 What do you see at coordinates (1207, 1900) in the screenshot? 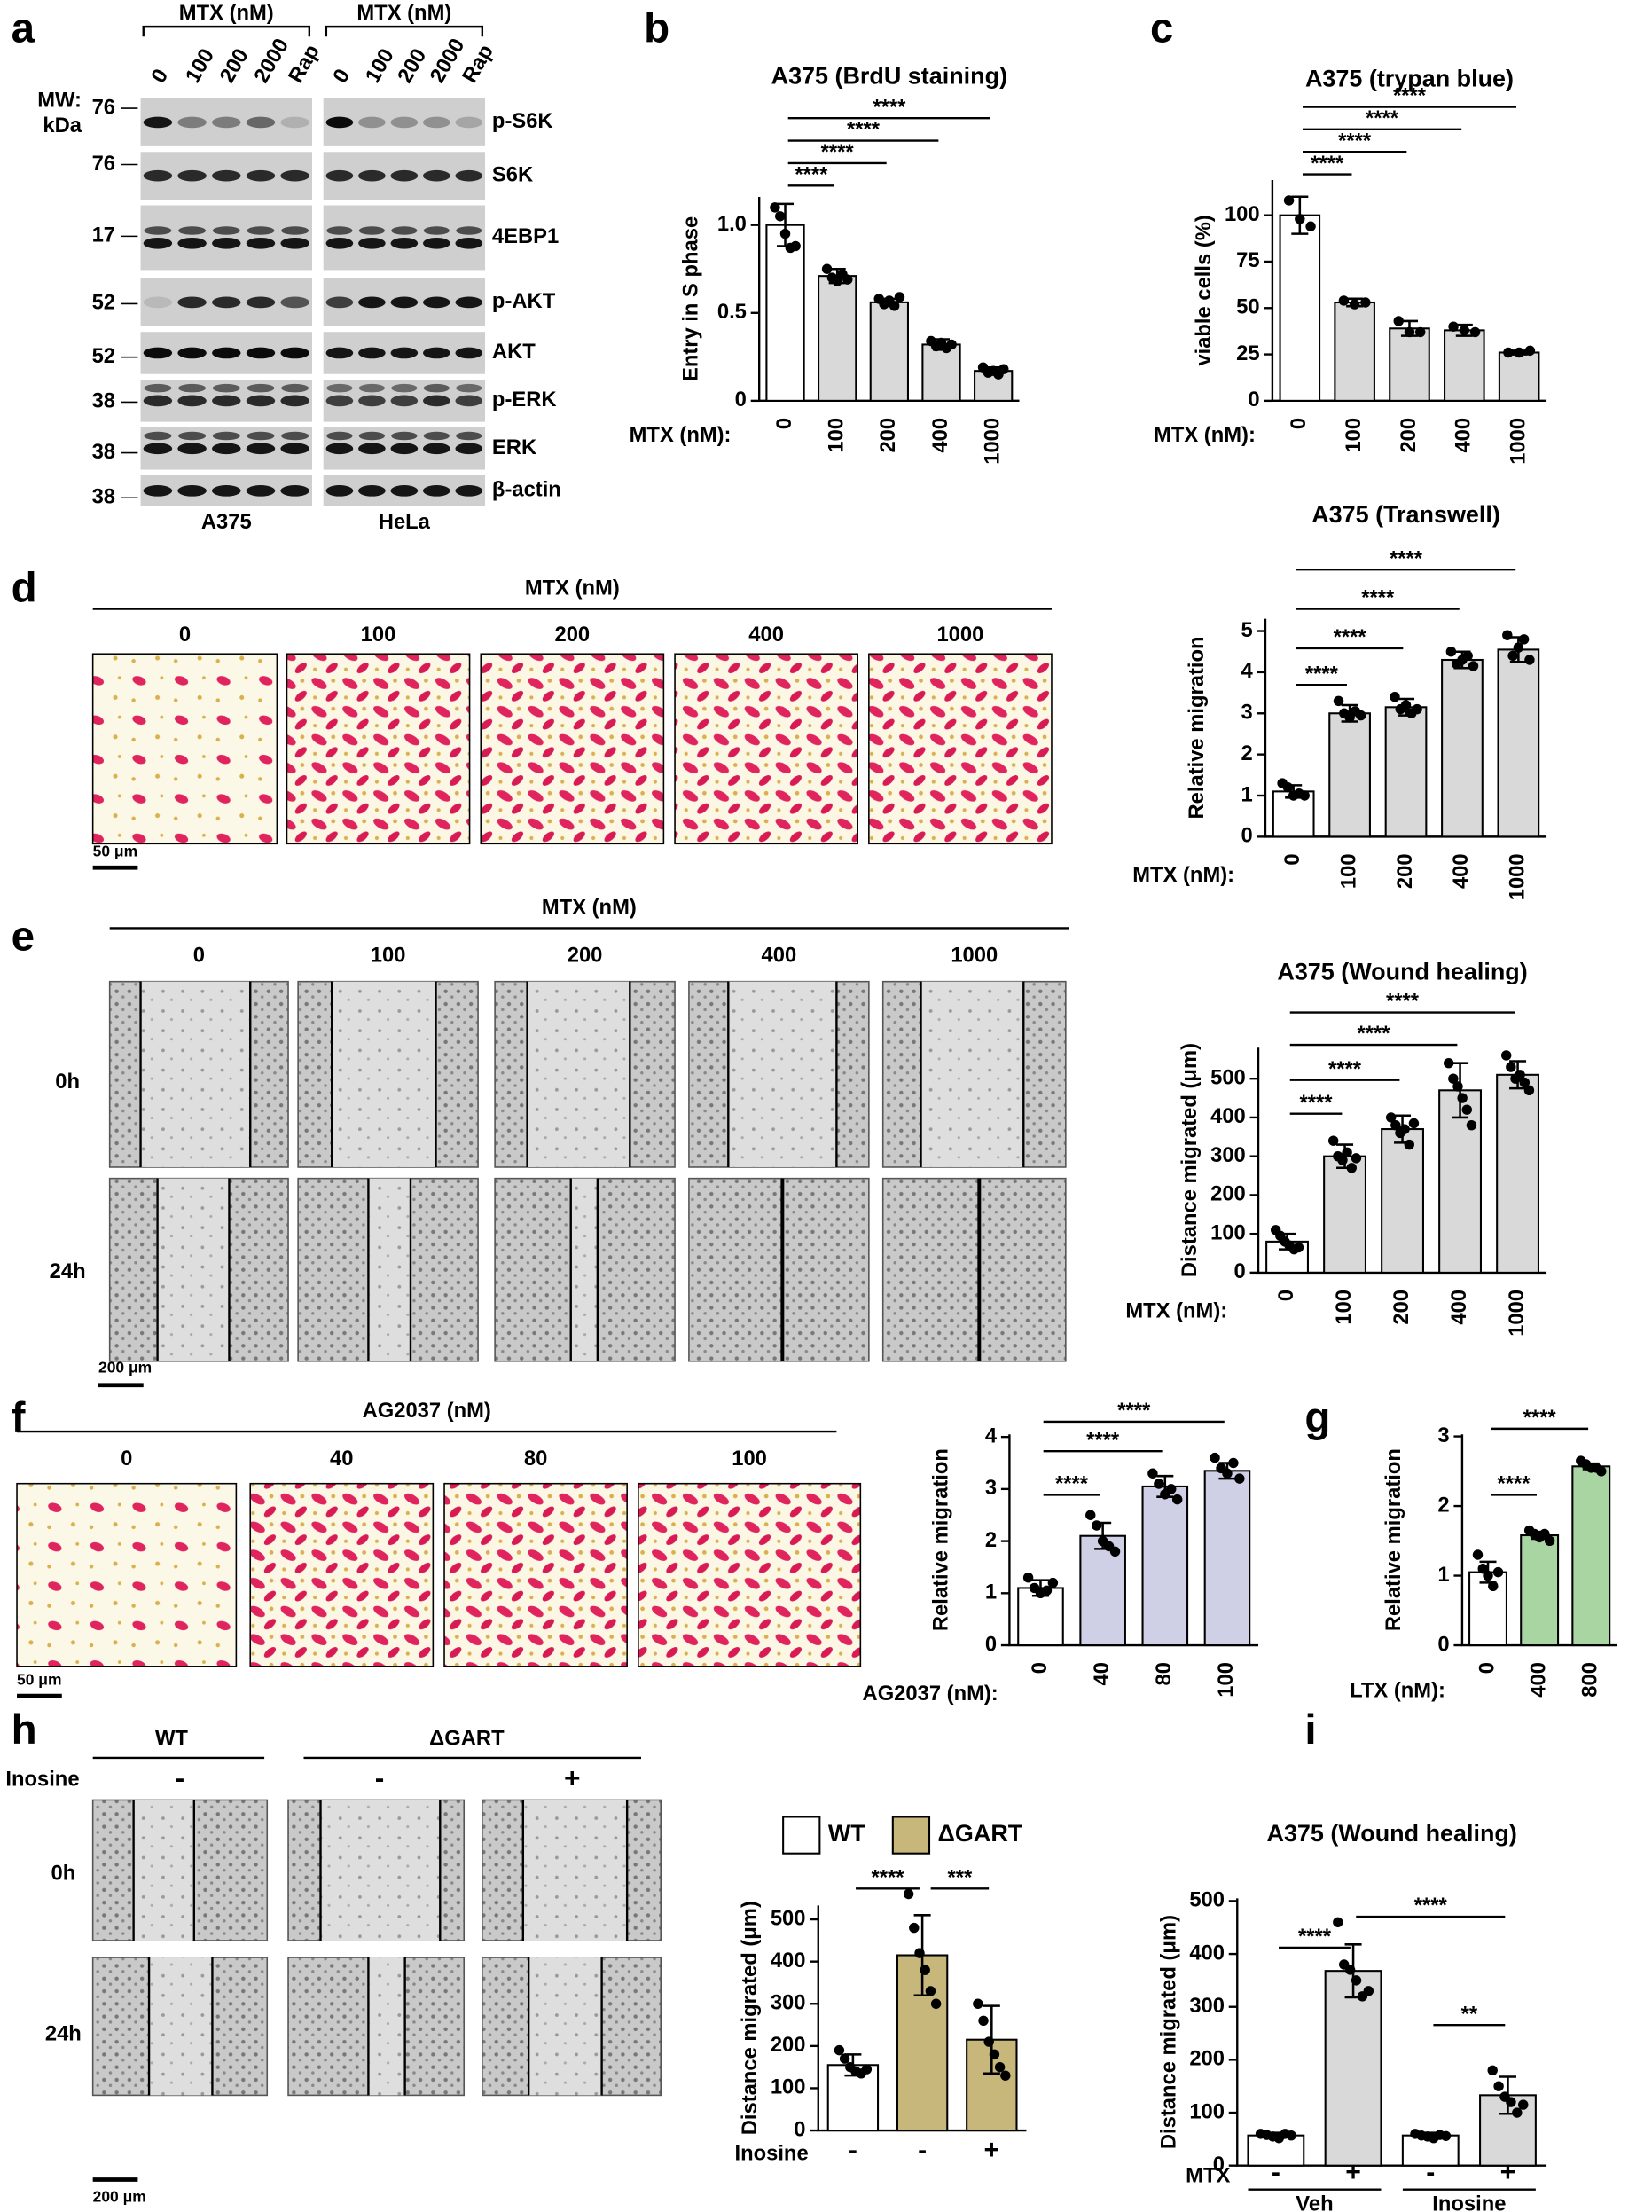
I see `y-tick-label: 500` at bounding box center [1207, 1900].